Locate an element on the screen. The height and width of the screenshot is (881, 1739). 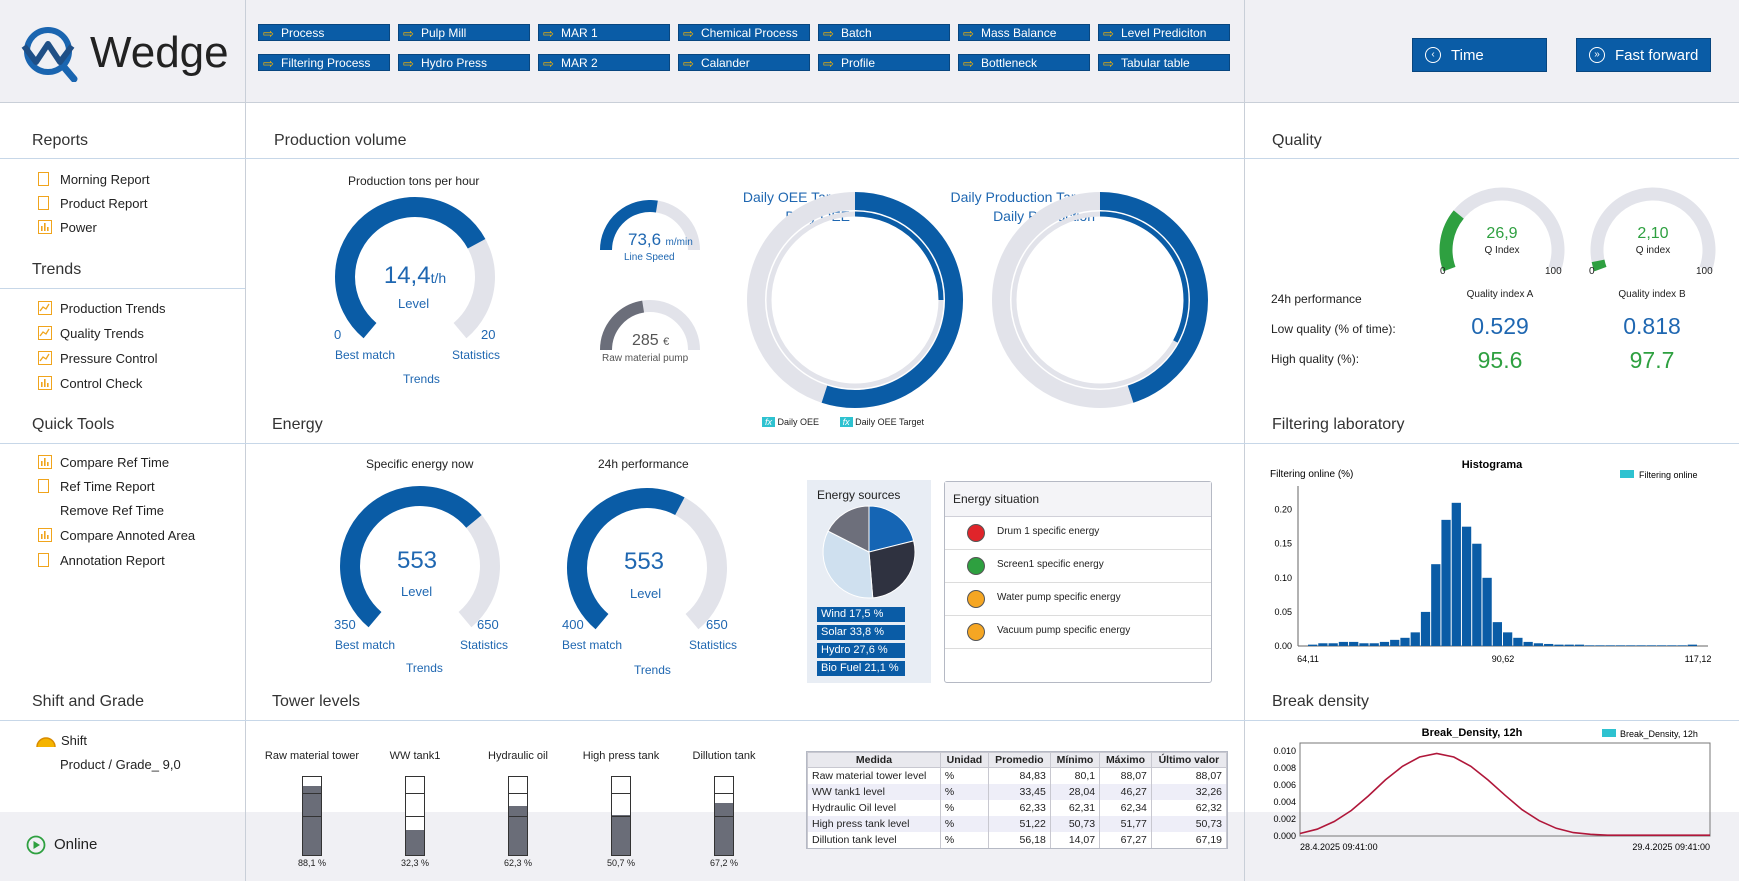
energy-g1-value: 553 is located at coordinates (417, 560).